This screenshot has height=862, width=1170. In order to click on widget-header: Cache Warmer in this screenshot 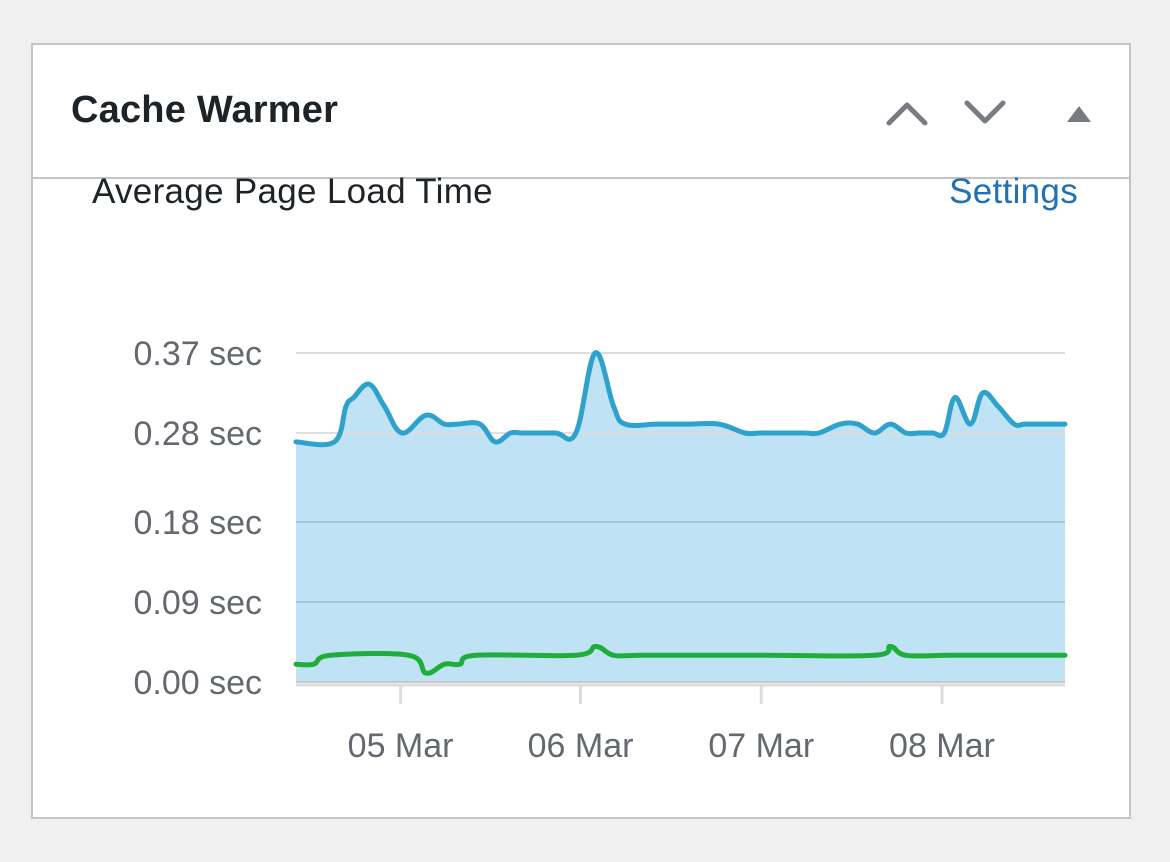, I will do `click(581, 112)`.